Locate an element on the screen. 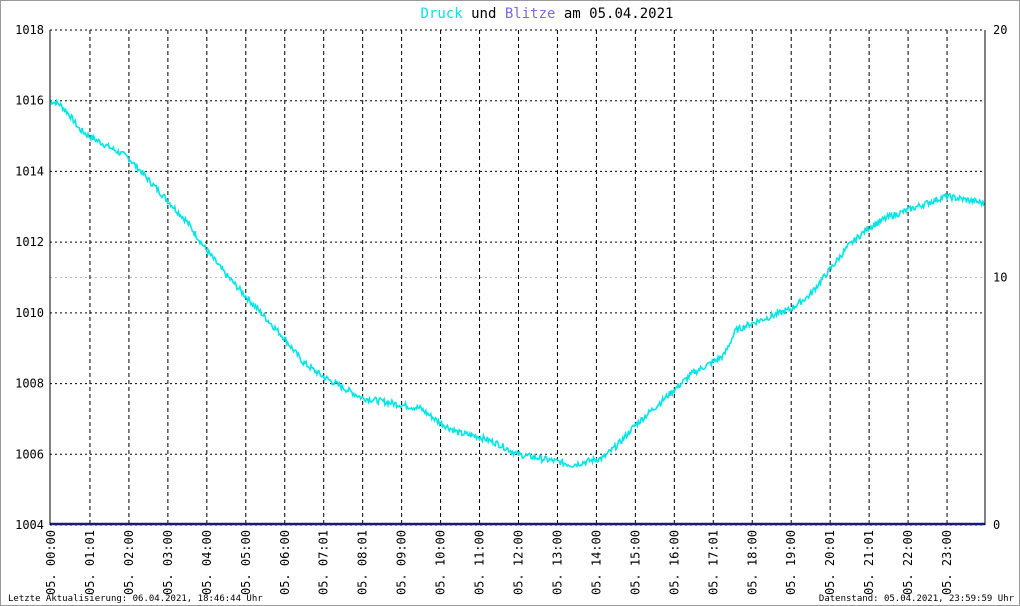 The image size is (1020, 606). left-tick-label: 1004 is located at coordinates (29, 525).